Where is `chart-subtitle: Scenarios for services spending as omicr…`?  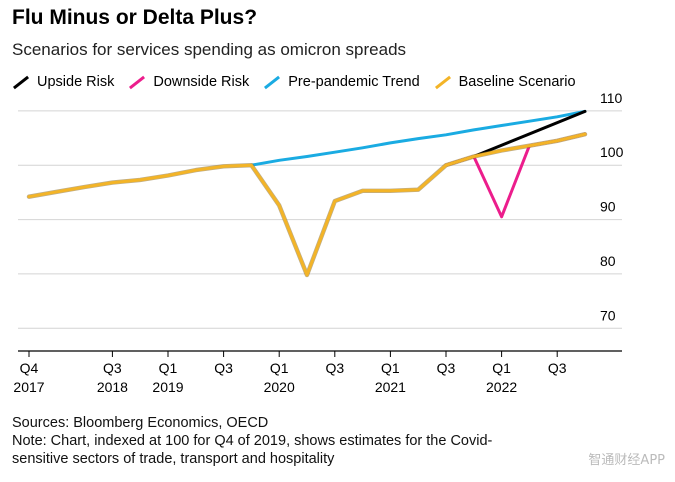
chart-subtitle: Scenarios for services spending as omicr… is located at coordinates (209, 49).